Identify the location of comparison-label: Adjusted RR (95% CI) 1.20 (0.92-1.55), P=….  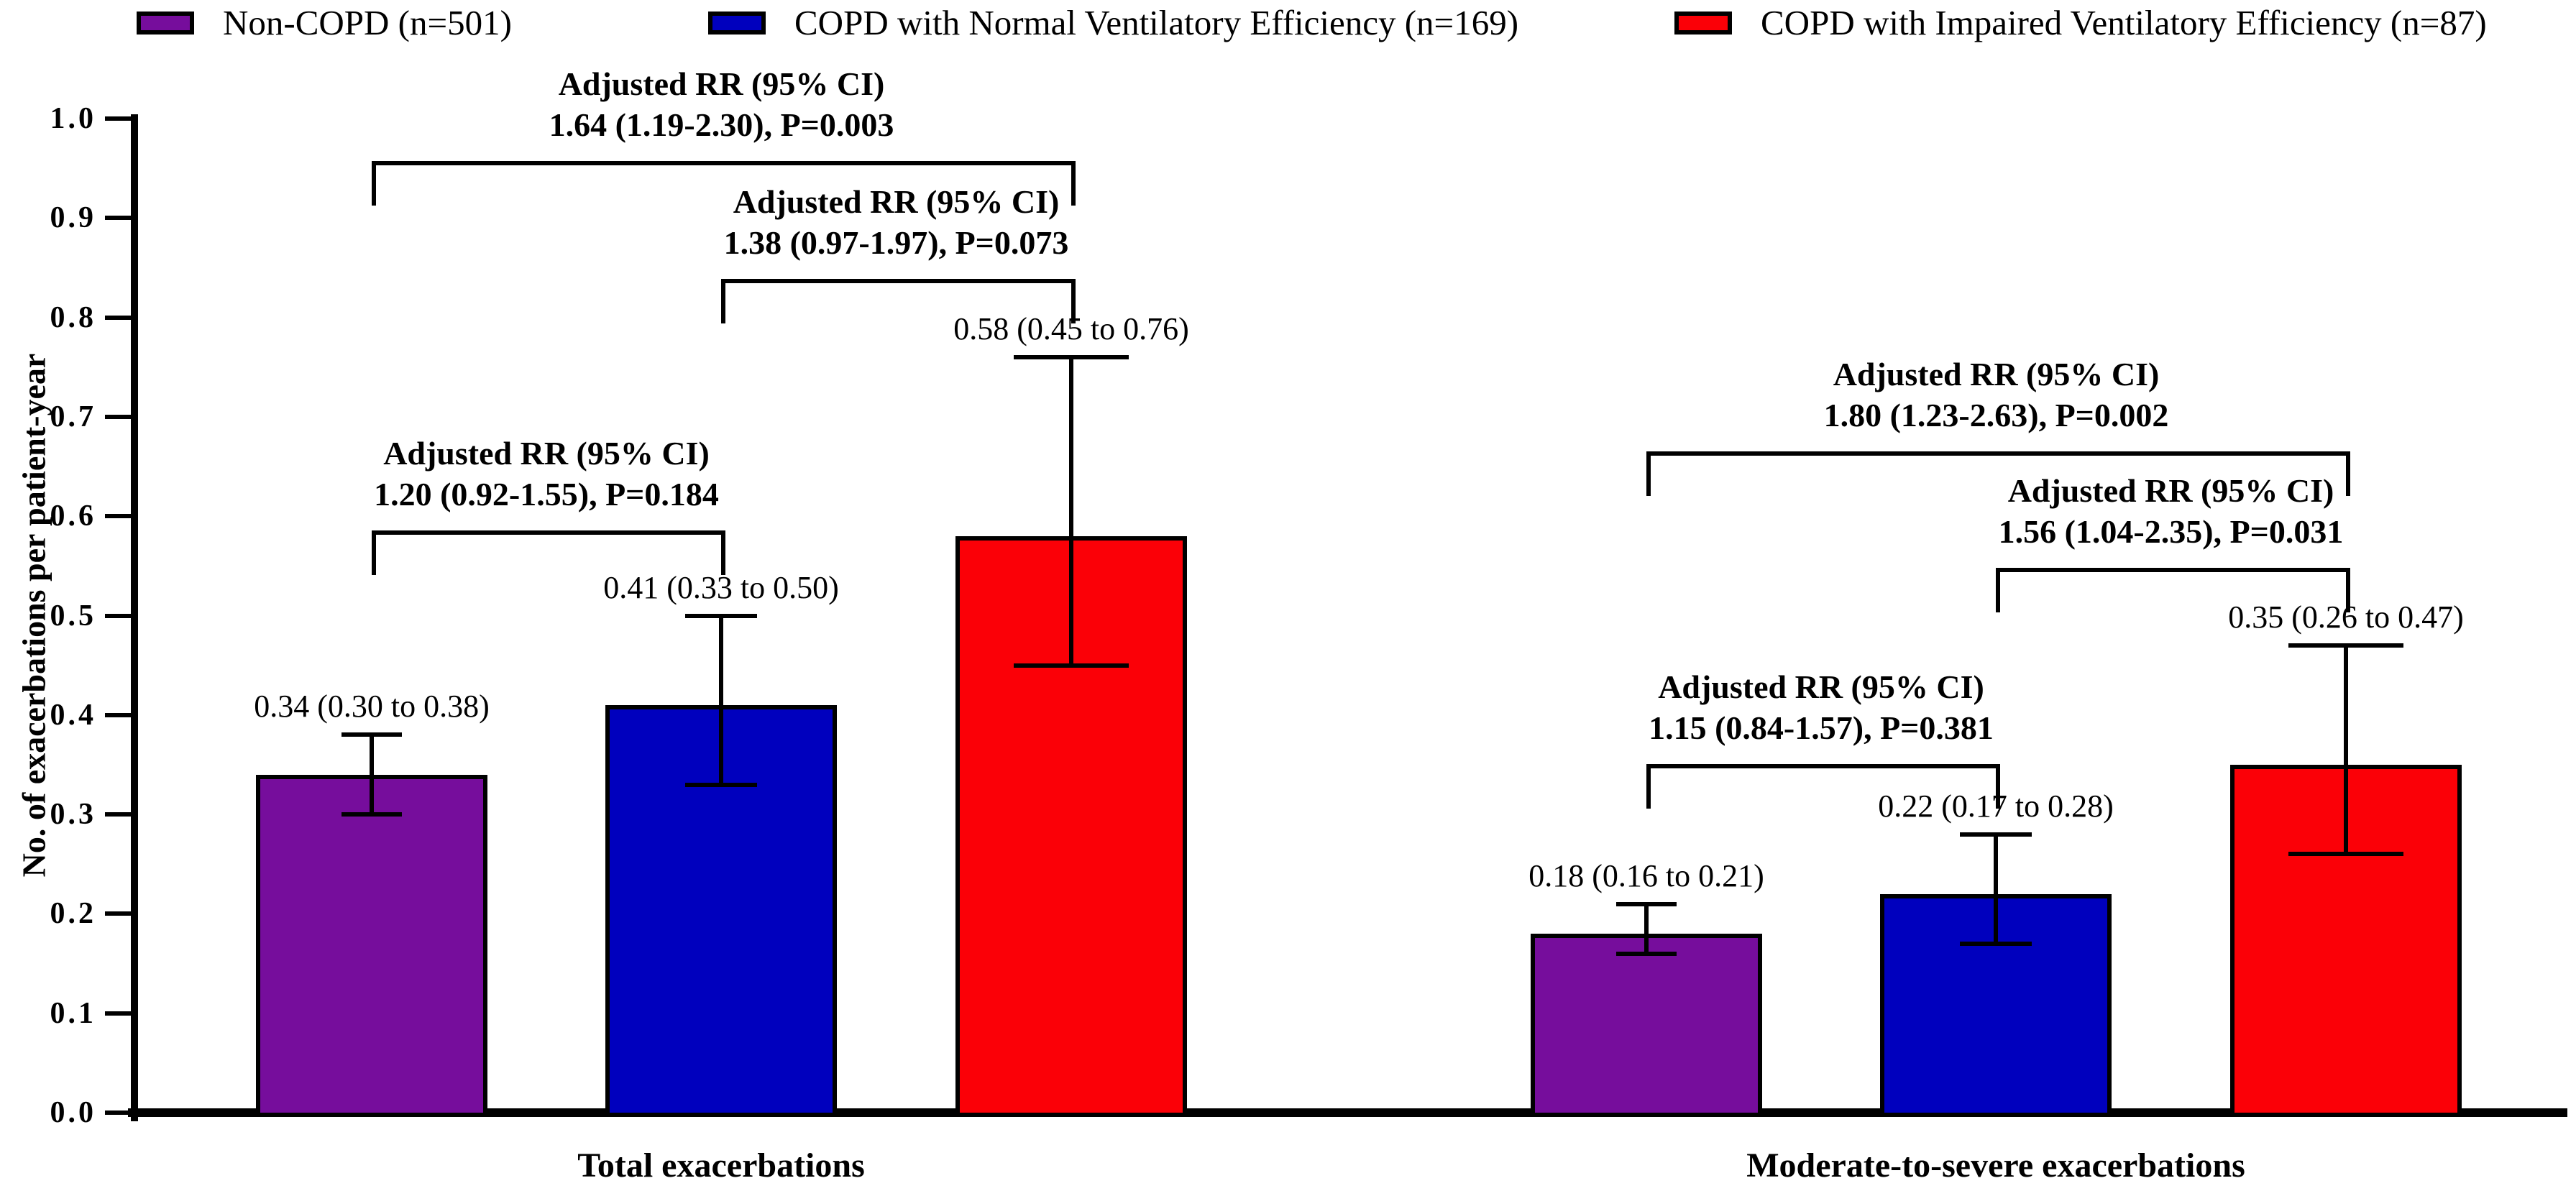
(546, 474).